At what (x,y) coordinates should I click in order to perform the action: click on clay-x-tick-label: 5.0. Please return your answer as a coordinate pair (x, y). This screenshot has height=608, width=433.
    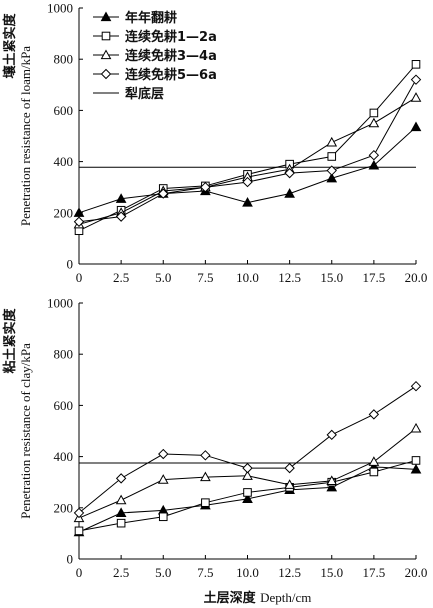
    Looking at the image, I should click on (163, 572).